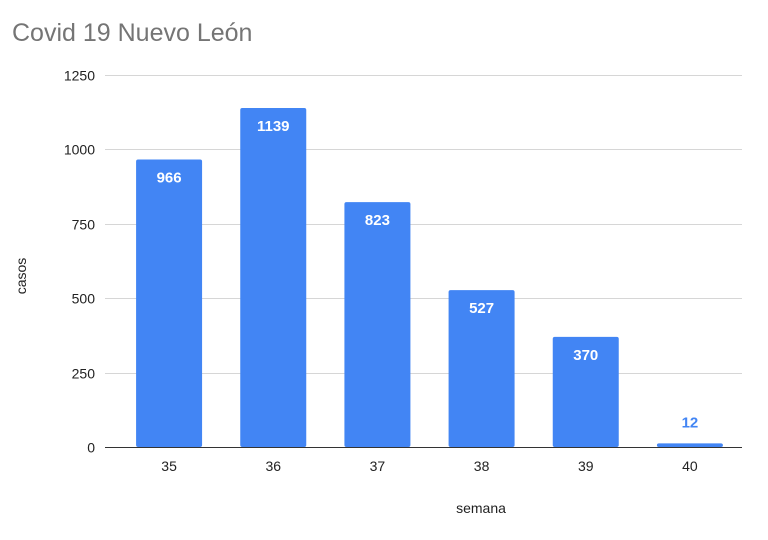 The width and height of the screenshot is (768, 540). What do you see at coordinates (84, 299) in the screenshot?
I see `y-tick-label: 500` at bounding box center [84, 299].